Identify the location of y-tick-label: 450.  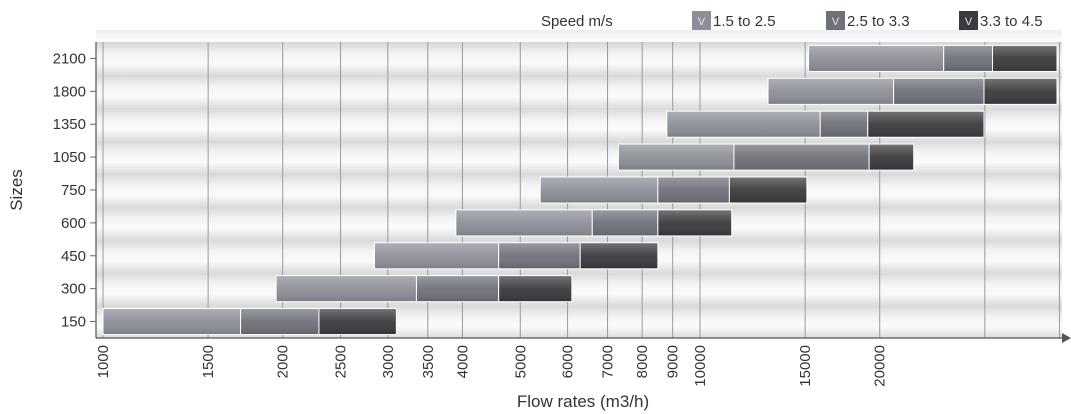
(73, 256).